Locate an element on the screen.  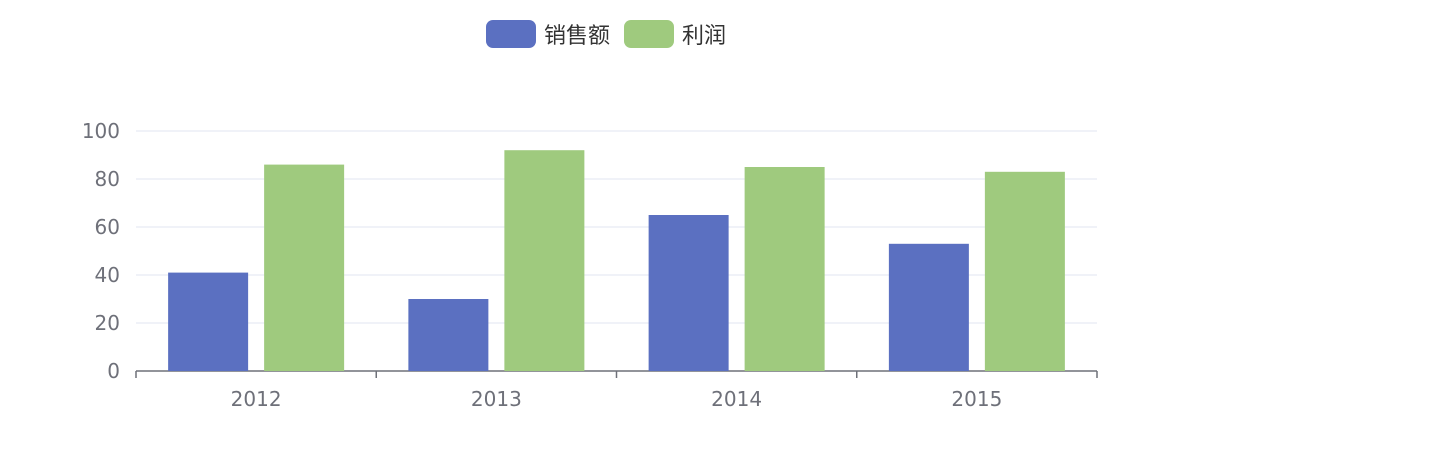
bar-profit-2012 is located at coordinates (304, 268).